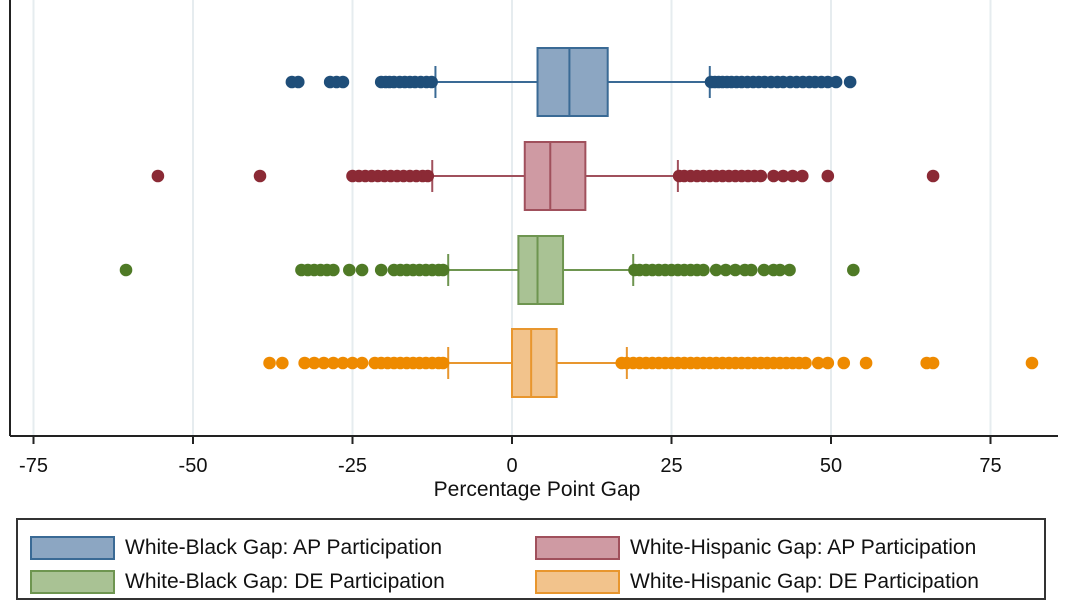 The width and height of the screenshot is (1074, 603). Describe the element at coordinates (352, 466) in the screenshot. I see `x-tick-label: -25` at that location.